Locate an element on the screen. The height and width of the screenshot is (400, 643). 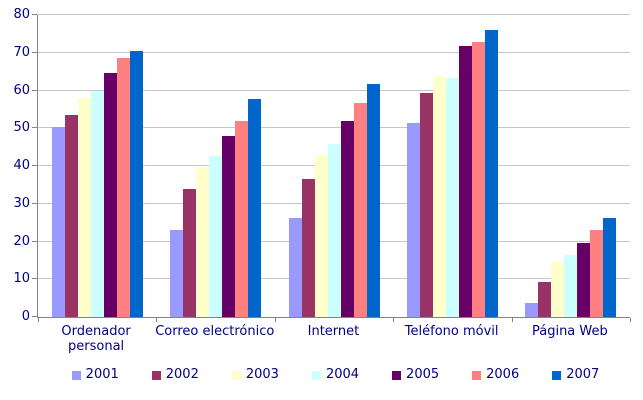
category-cell: Correo electrónico is located at coordinates (214, 339).